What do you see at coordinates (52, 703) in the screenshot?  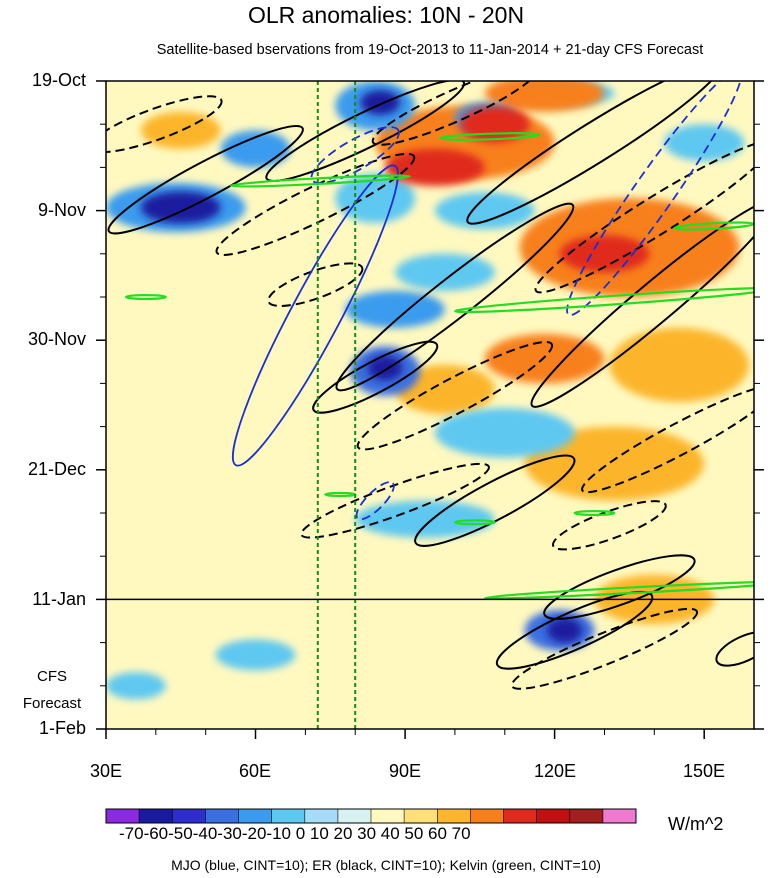 I see `forecast-label-forecast: Forecast` at bounding box center [52, 703].